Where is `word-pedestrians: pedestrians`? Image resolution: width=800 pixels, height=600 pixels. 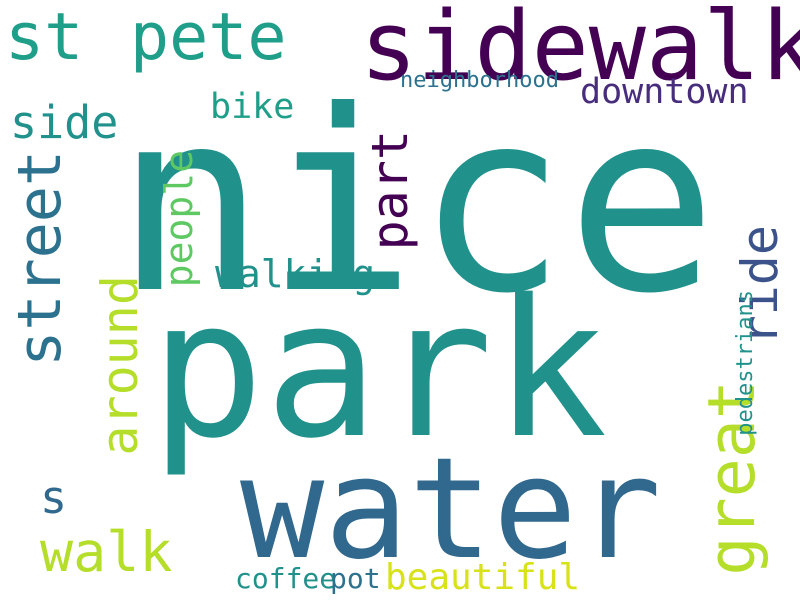
word-pedestrians: pedestrians is located at coordinates (745, 363).